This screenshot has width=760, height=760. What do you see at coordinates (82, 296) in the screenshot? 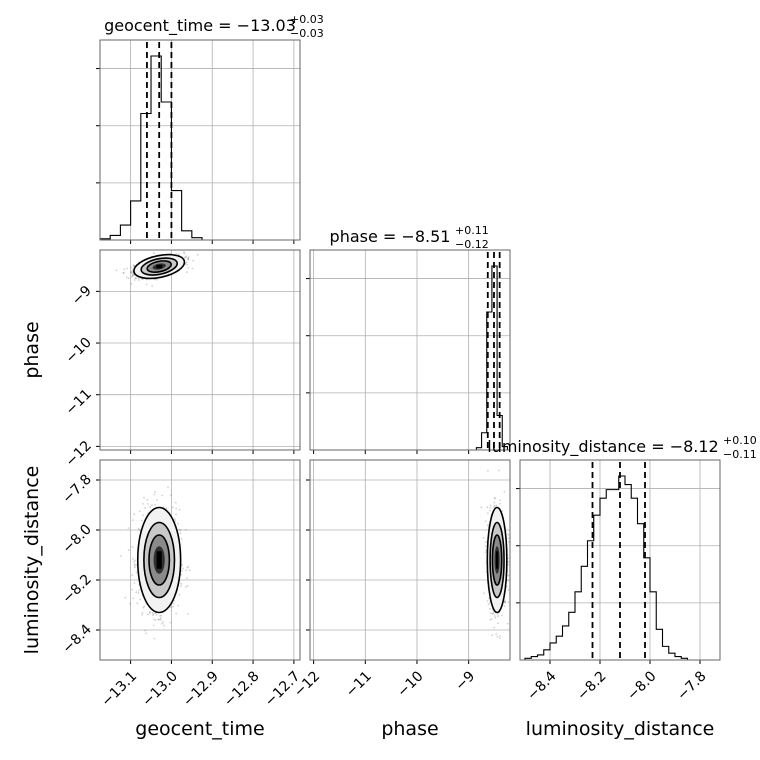
I see `ytick-label-phase: −9` at bounding box center [82, 296].